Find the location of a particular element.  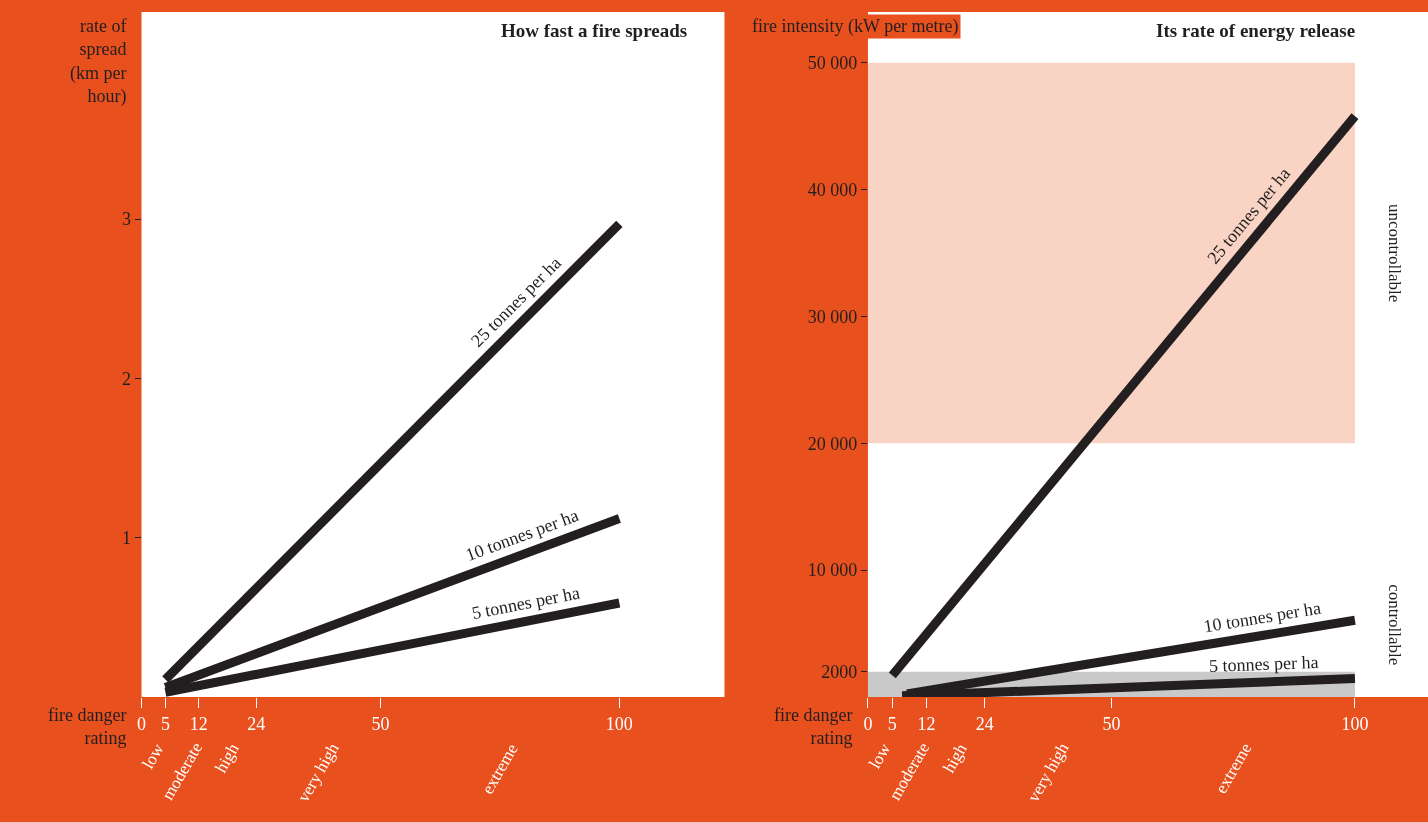

y-tick-label: 2000 is located at coordinates (839, 671).